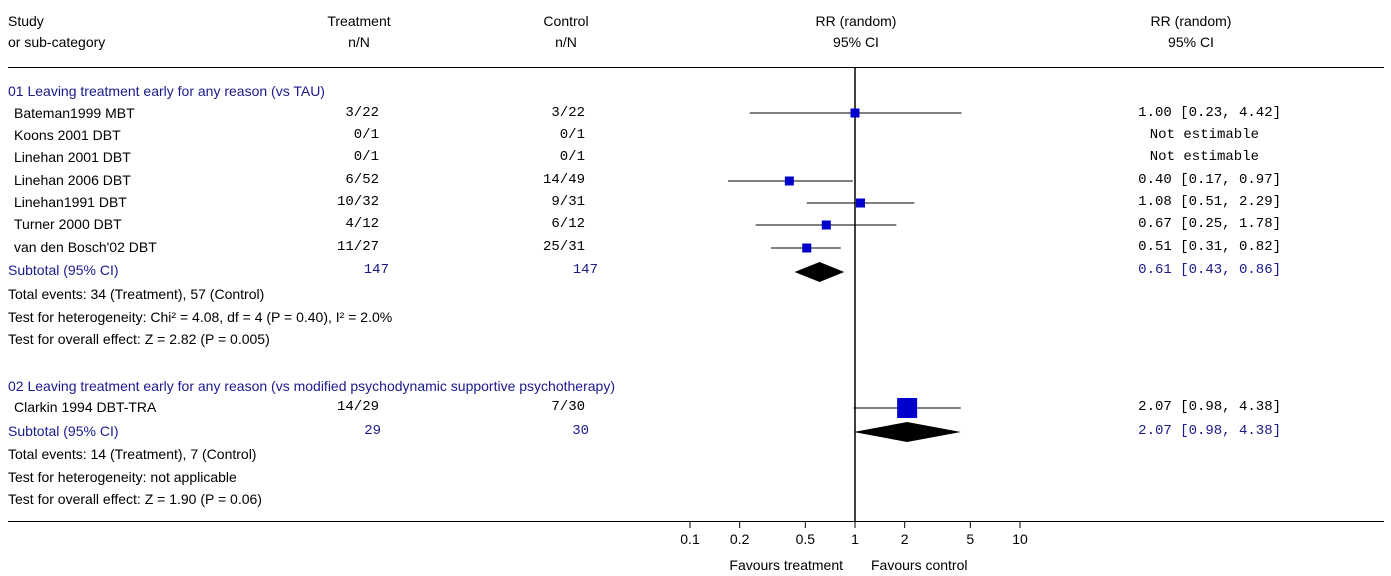 Image resolution: width=1391 pixels, height=576 pixels. I want to click on subtotal-treatment: 29, so click(372, 431).